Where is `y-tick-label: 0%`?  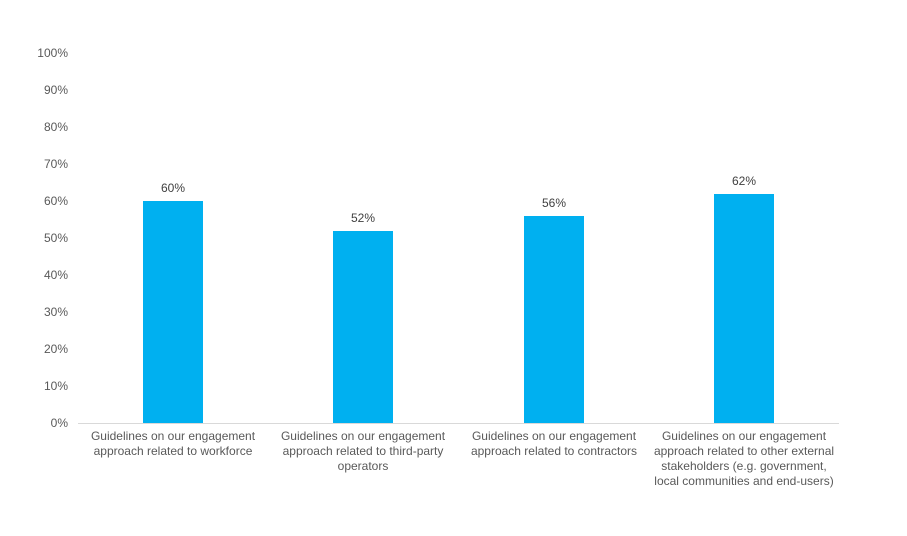 y-tick-label: 0% is located at coordinates (59, 423).